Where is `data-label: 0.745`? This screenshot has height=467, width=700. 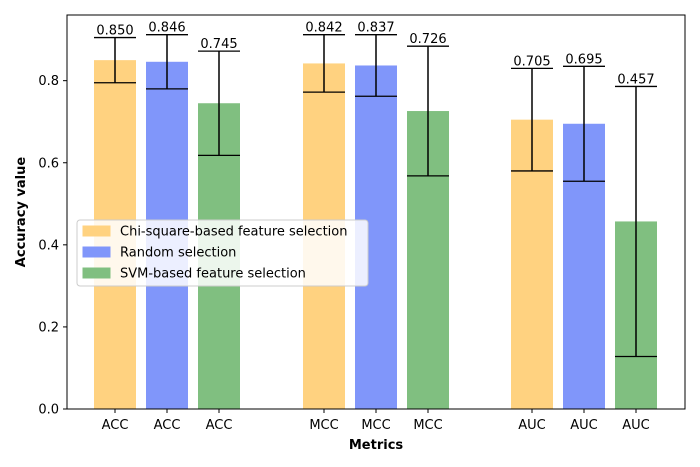
data-label: 0.745 is located at coordinates (218, 44).